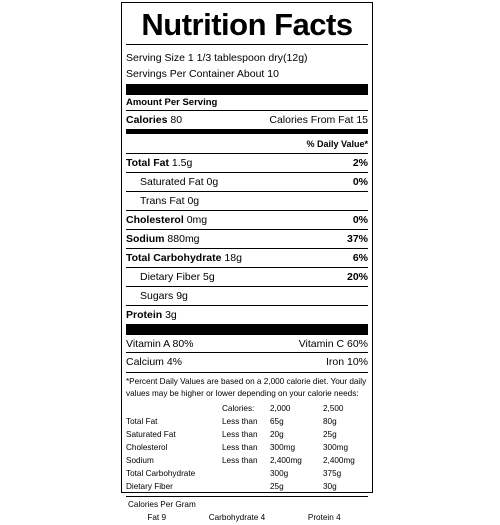  I want to click on vitamin-left: Vitamin A 80%, so click(160, 343).